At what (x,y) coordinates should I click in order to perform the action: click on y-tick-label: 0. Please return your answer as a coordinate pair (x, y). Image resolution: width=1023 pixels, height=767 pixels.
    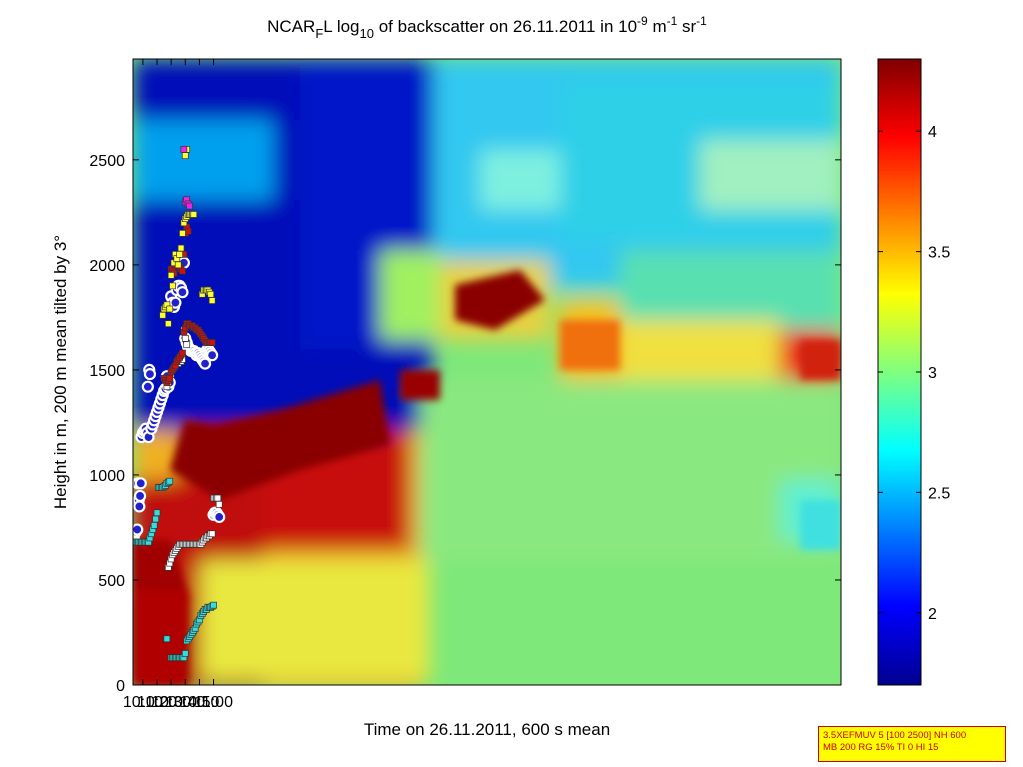
    Looking at the image, I should click on (120, 686).